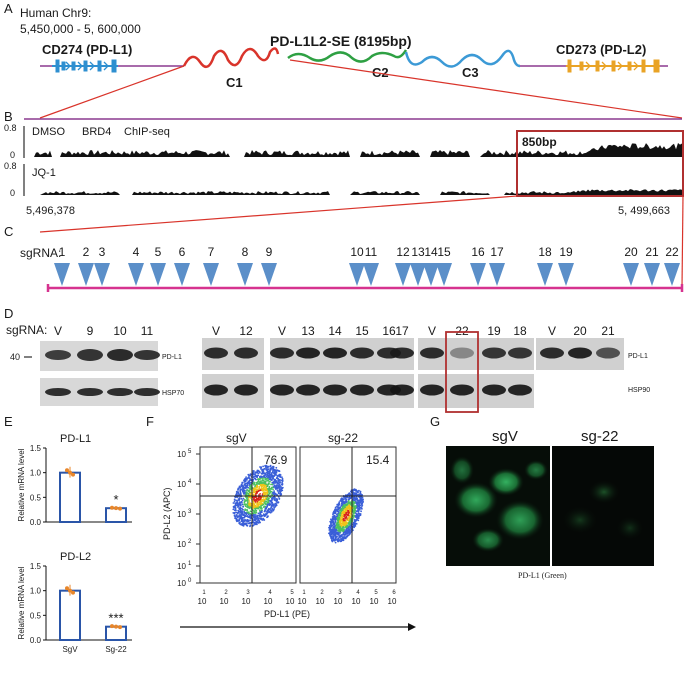 The width and height of the screenshot is (685, 680). What do you see at coordinates (478, 252) in the screenshot?
I see `sgrna-guide-label: 16` at bounding box center [478, 252].